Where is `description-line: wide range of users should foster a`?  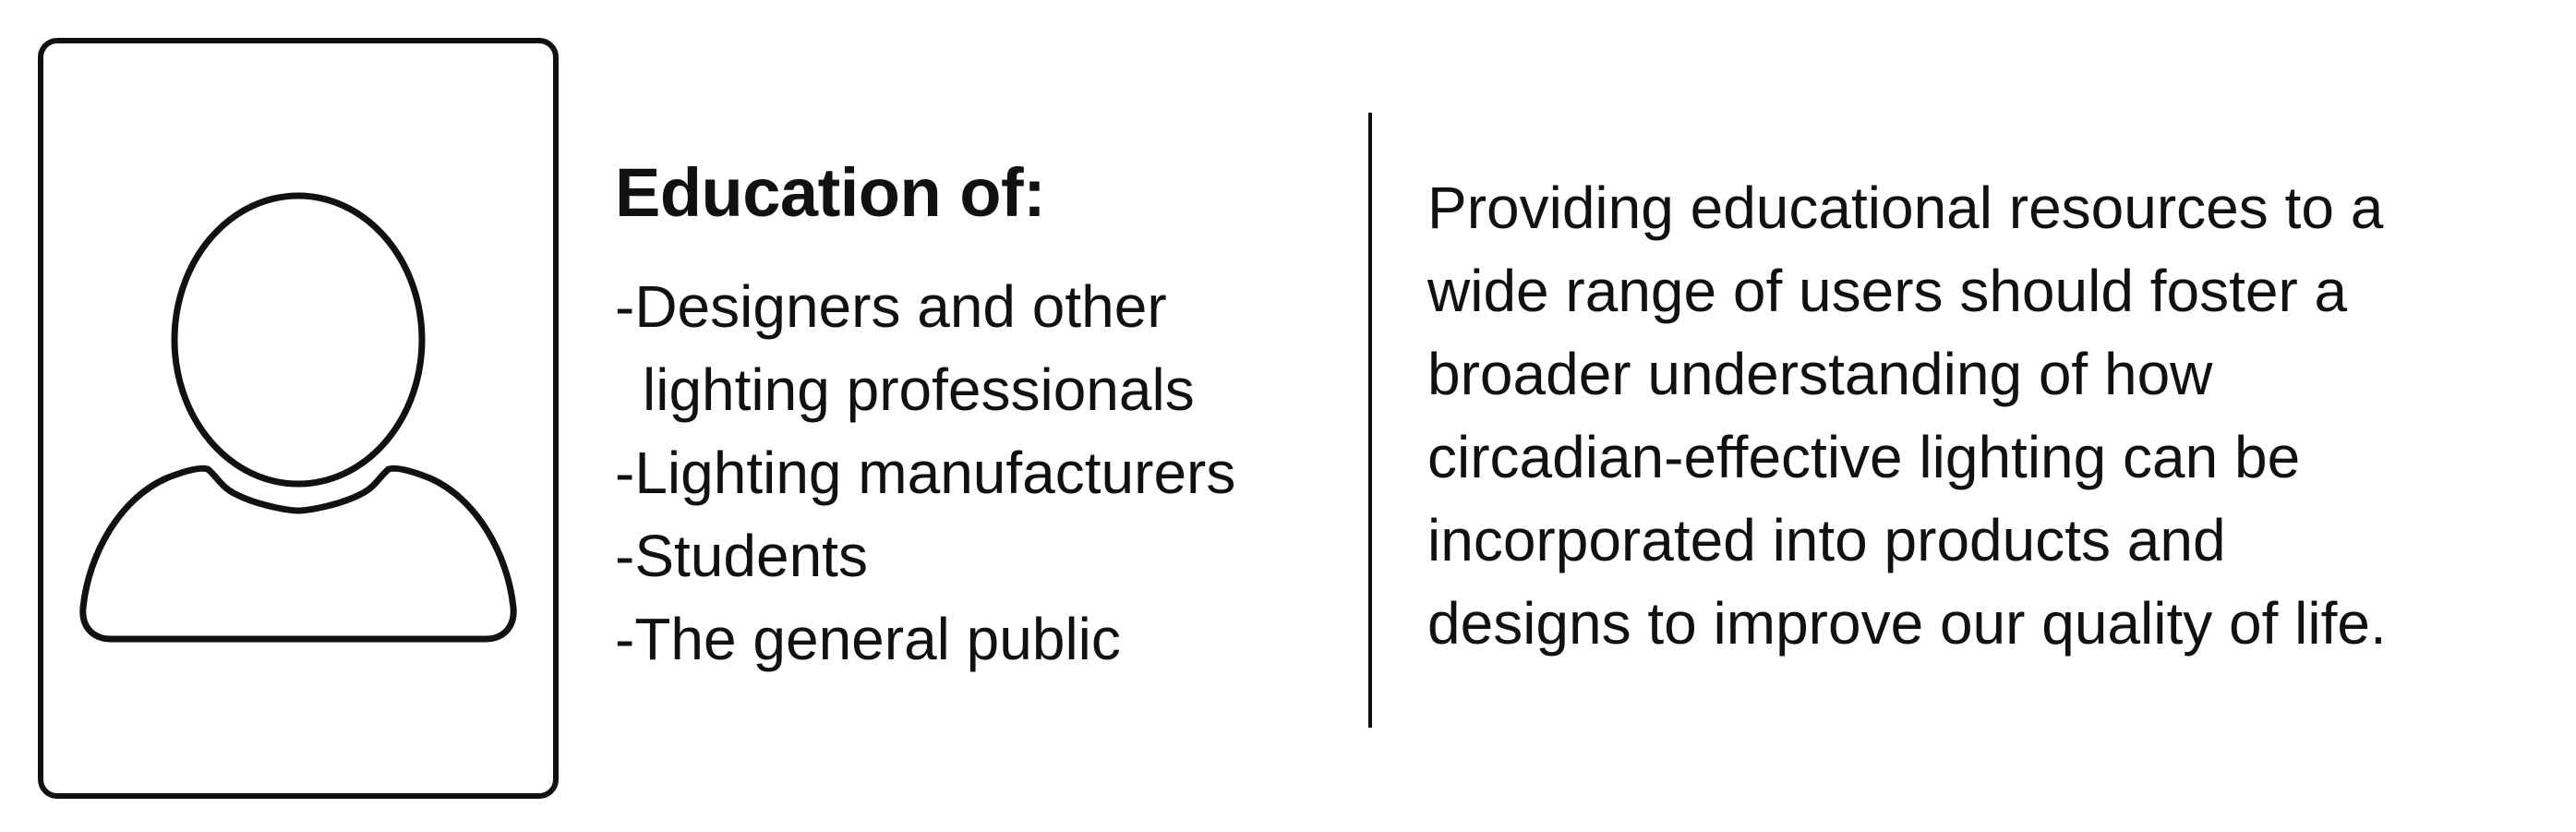 description-line: wide range of users should foster a is located at coordinates (1887, 291).